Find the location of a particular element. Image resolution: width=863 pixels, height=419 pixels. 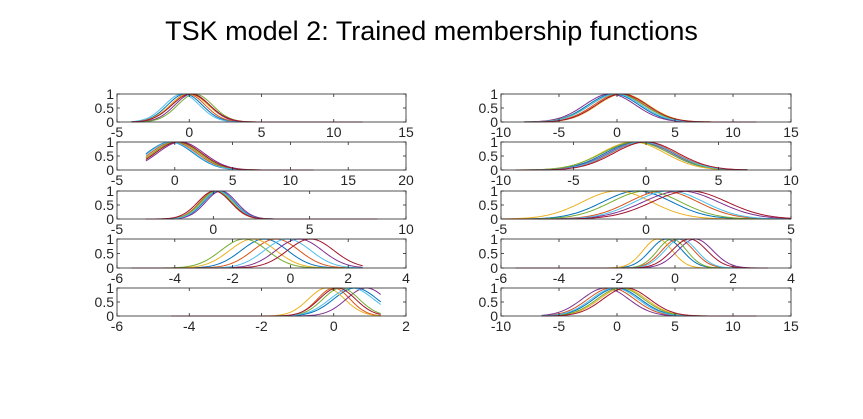

subplot-8: -5 0 500.51 is located at coordinates (637, 210).